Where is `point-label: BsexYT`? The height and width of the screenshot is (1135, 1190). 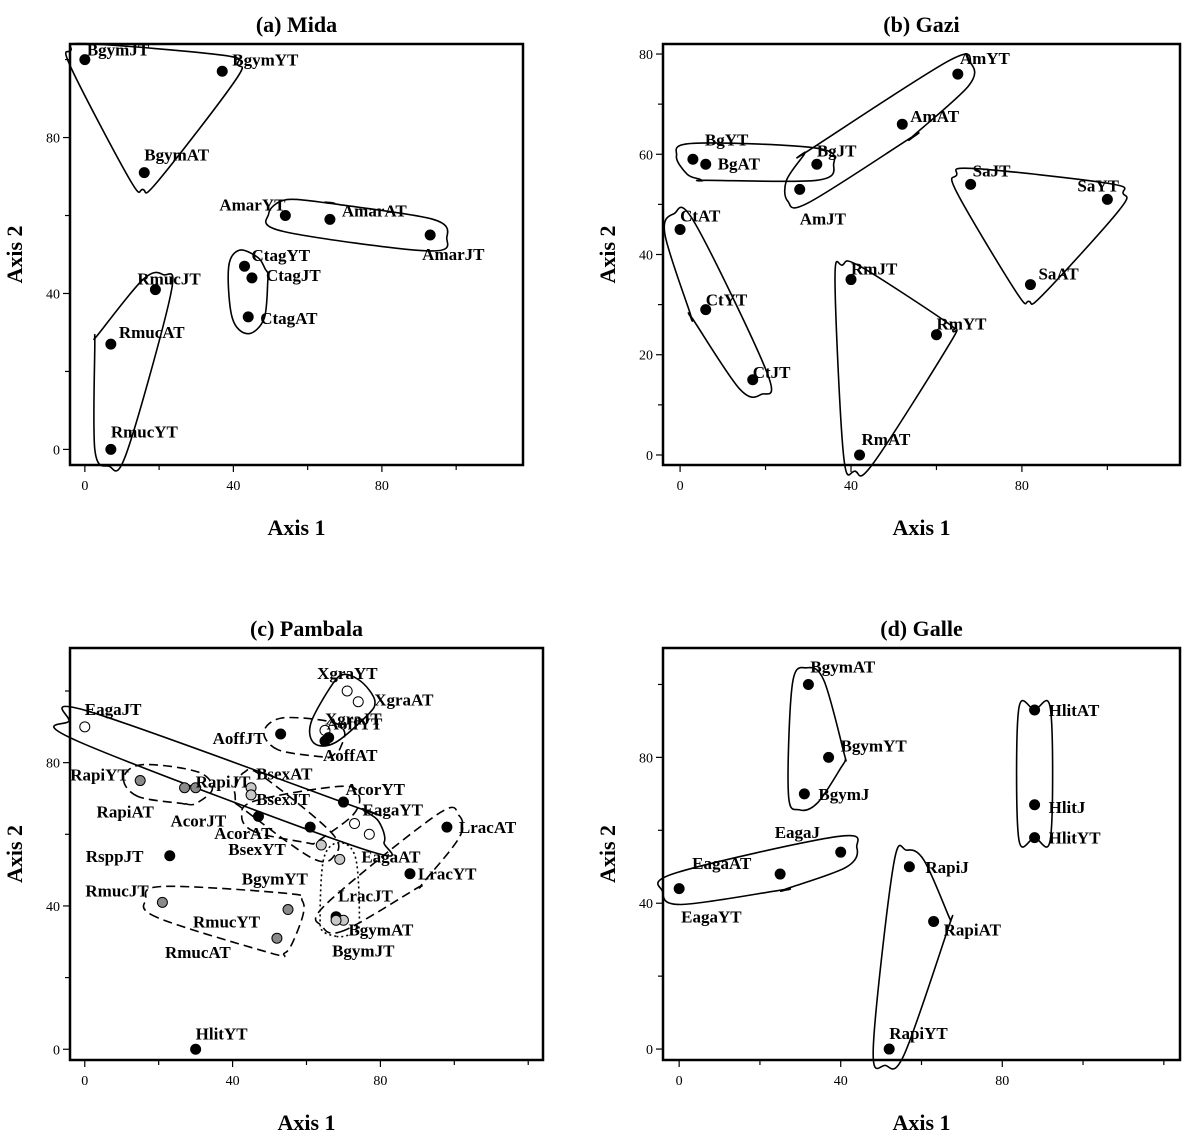 point-label: BsexYT is located at coordinates (257, 849).